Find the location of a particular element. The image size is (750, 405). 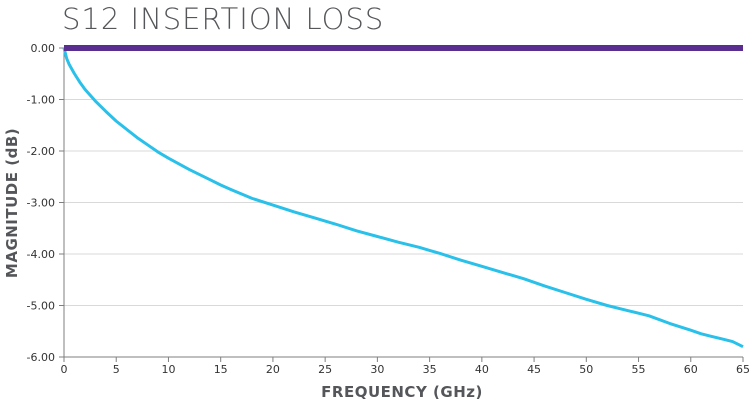

x-tick-label: 25 is located at coordinates (325, 369).